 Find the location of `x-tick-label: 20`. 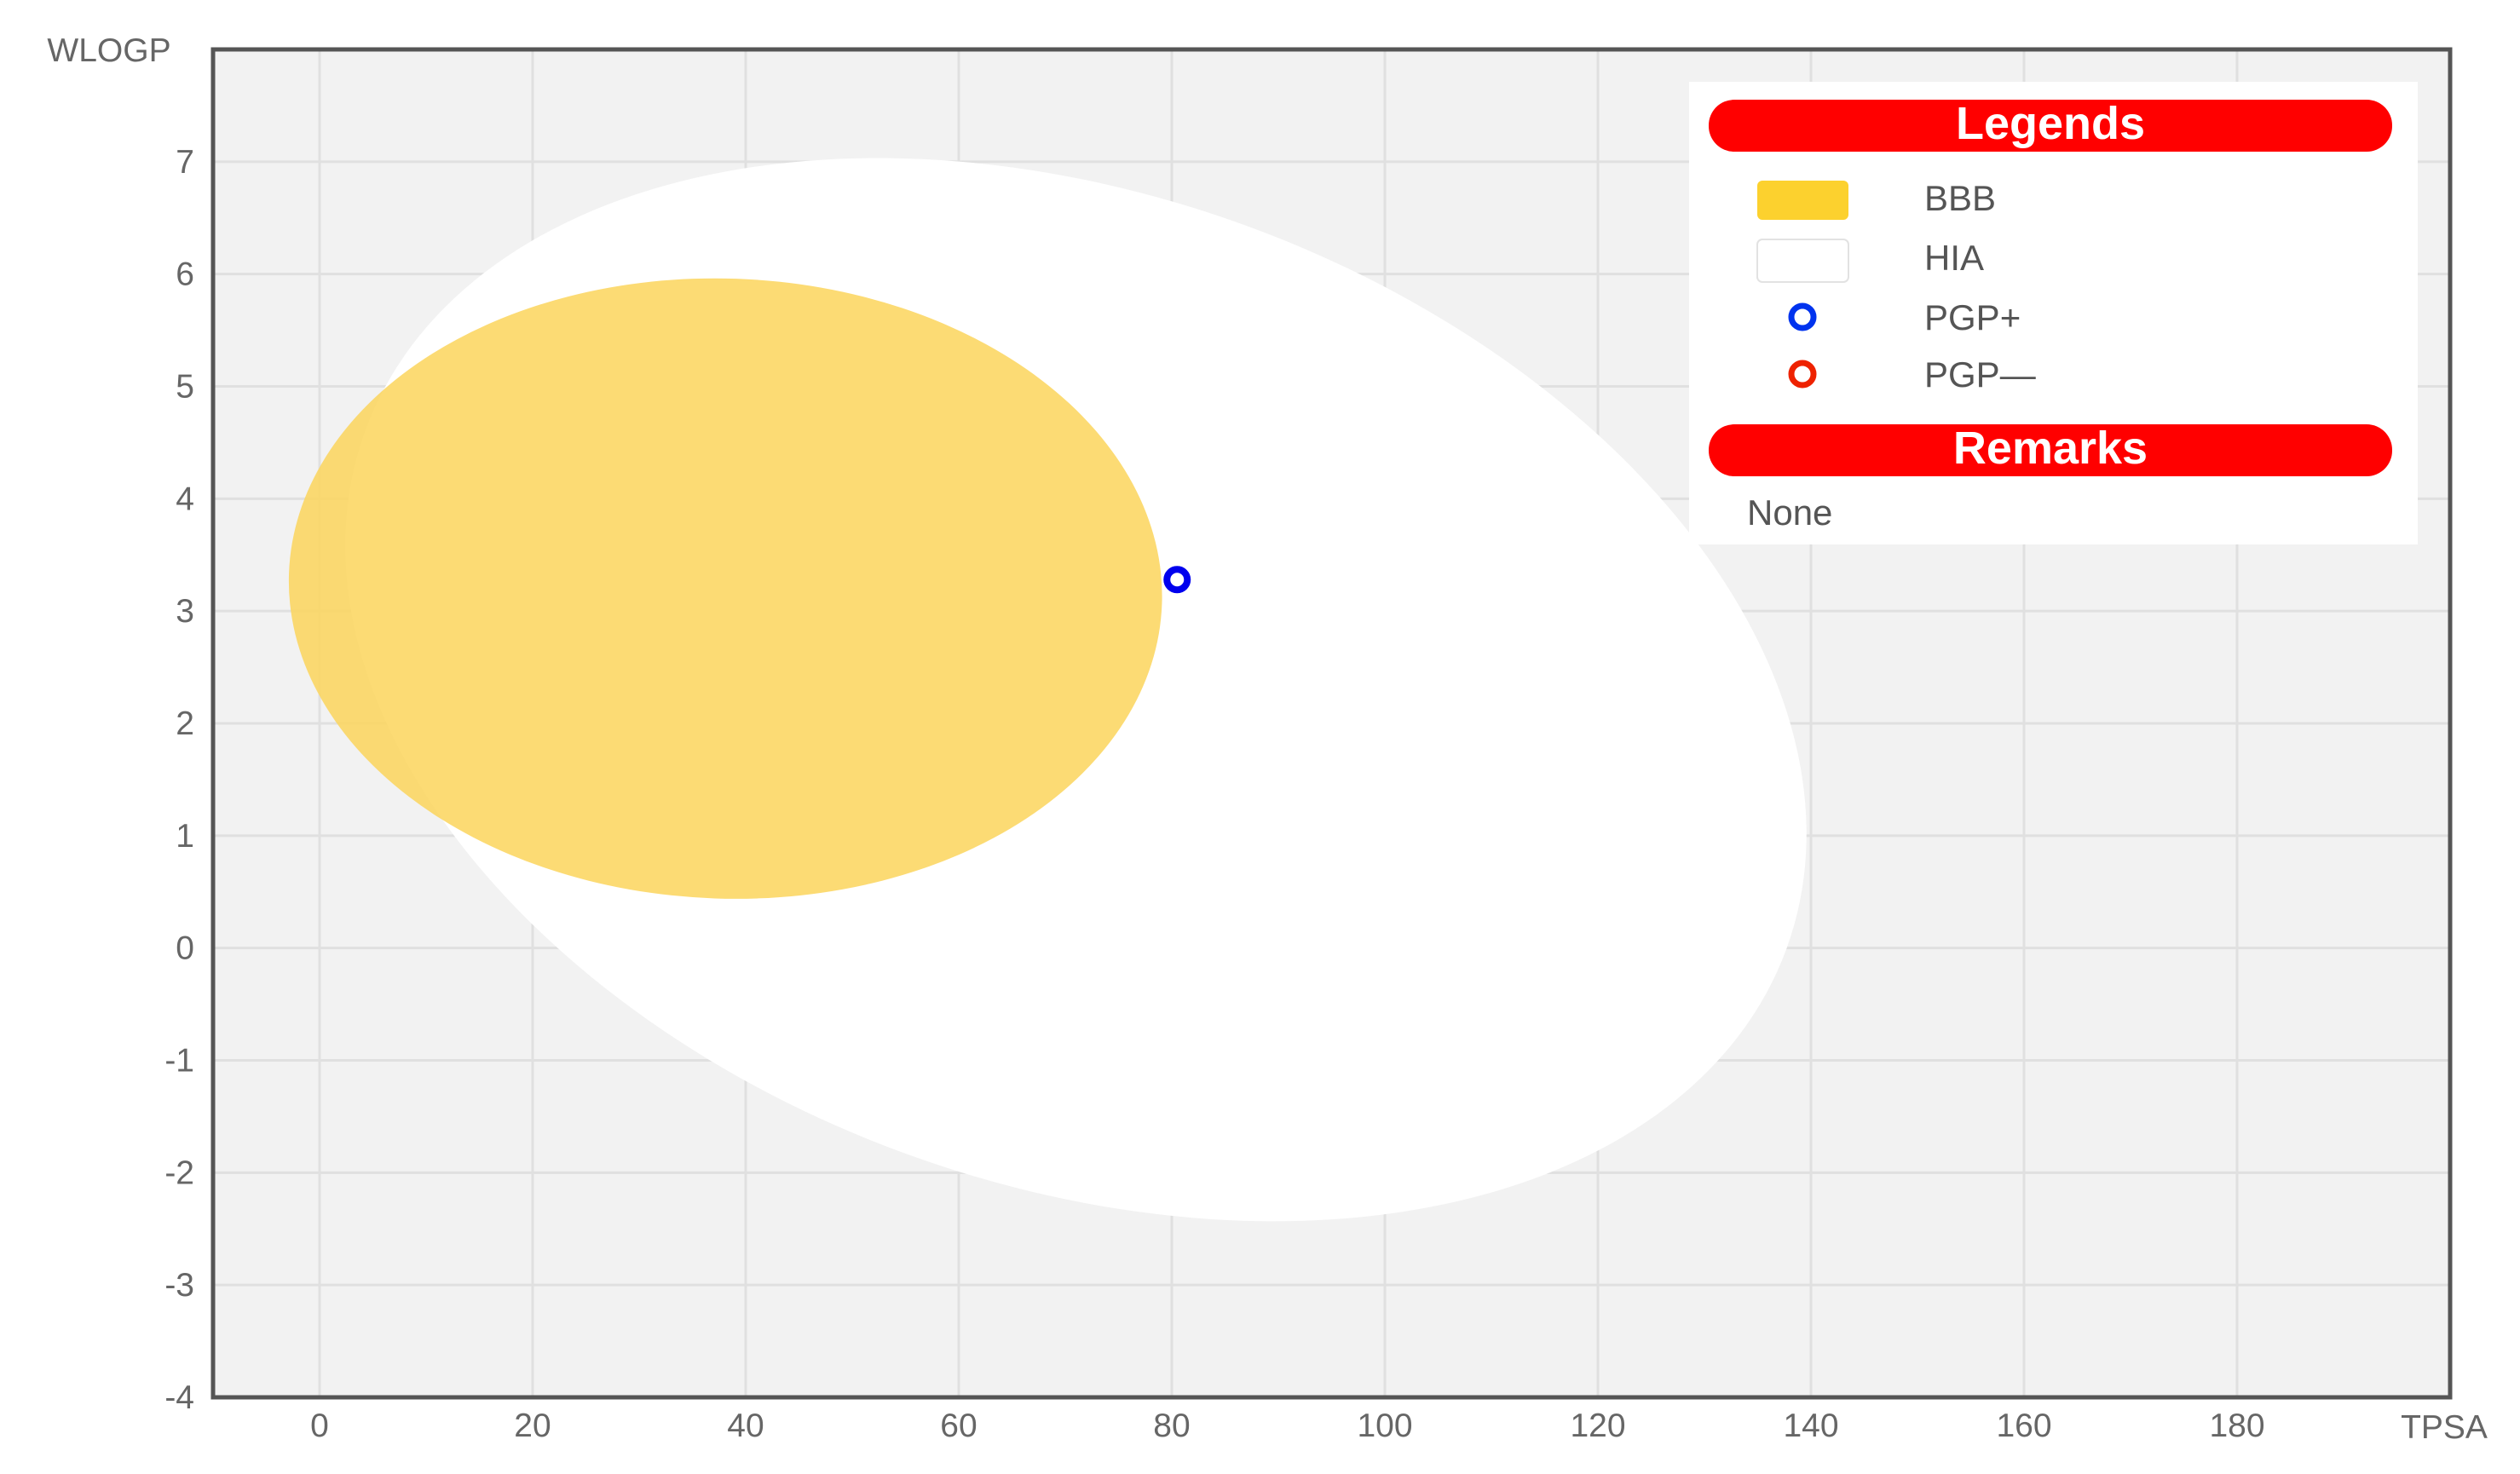

x-tick-label: 20 is located at coordinates (532, 1426).